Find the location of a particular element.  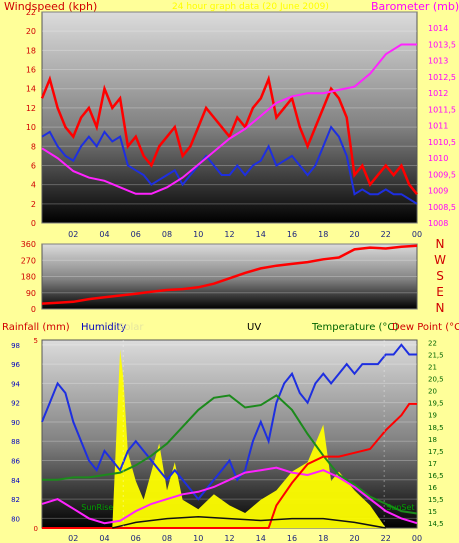

temperature-tick-label: 14,5 is located at coordinates (436, 524).